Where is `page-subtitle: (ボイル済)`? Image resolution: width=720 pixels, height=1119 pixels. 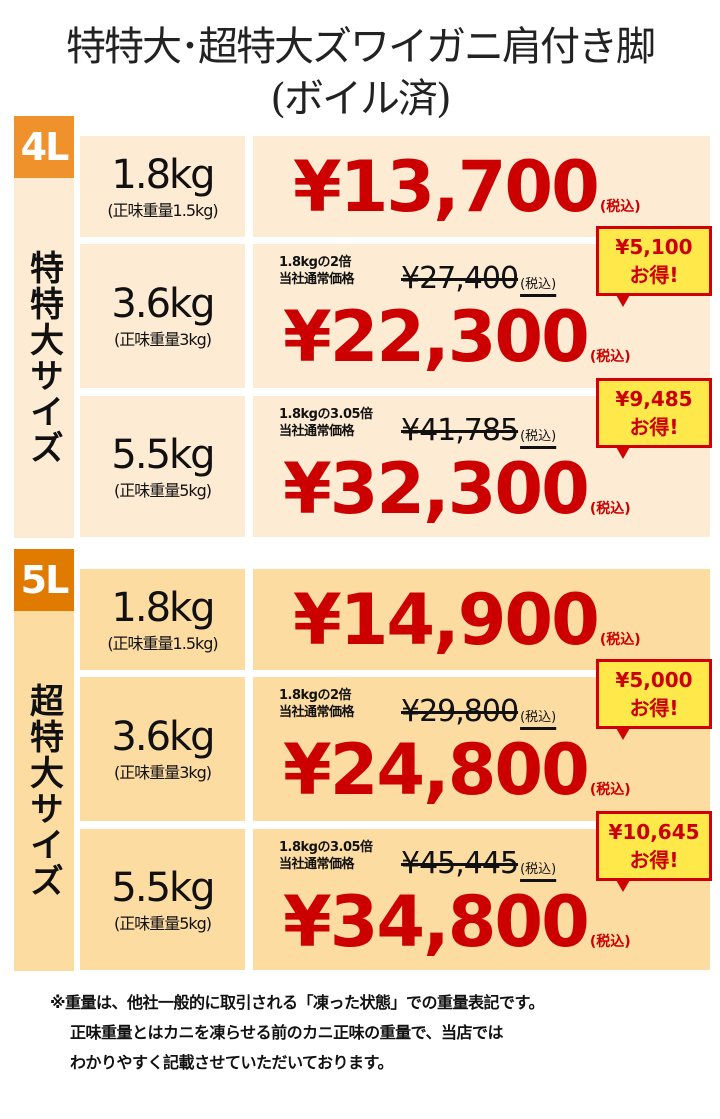
page-subtitle: (ボイル済) is located at coordinates (360, 99).